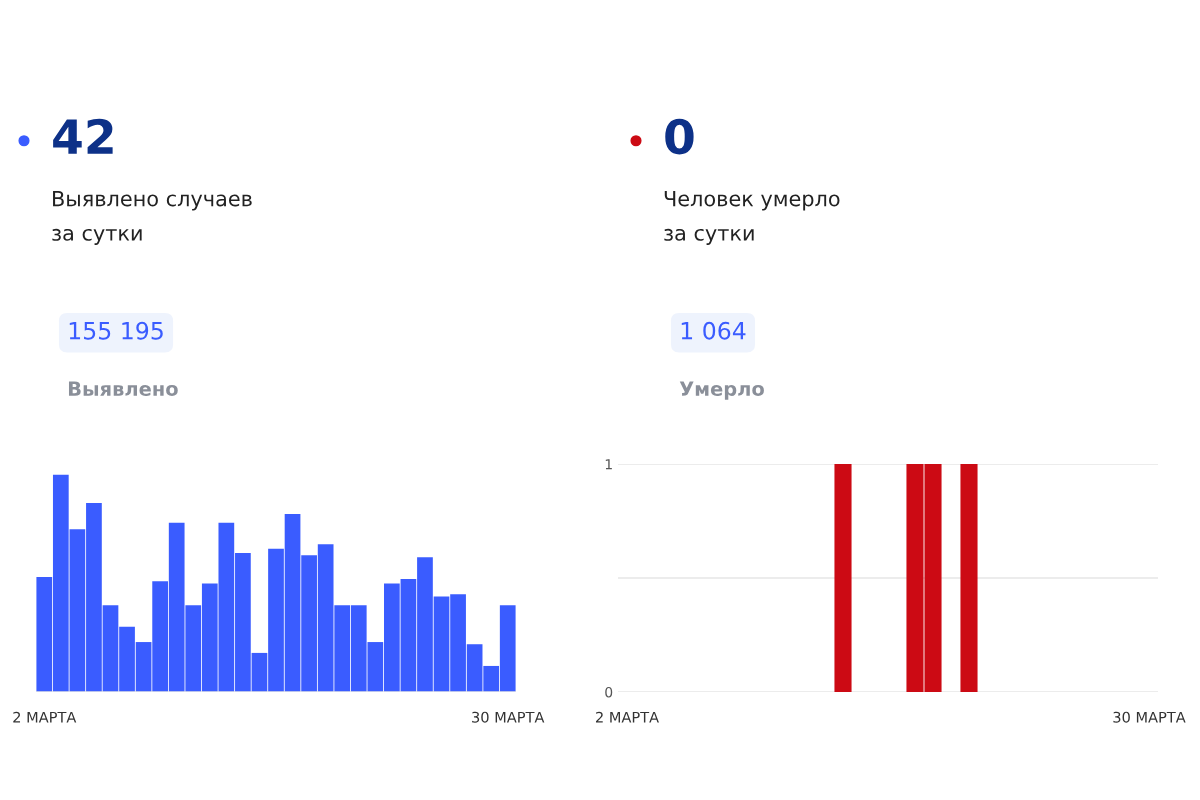 Image resolution: width=1200 pixels, height=800 pixels. What do you see at coordinates (608, 464) in the screenshot?
I see `y-tick-label: 1` at bounding box center [608, 464].